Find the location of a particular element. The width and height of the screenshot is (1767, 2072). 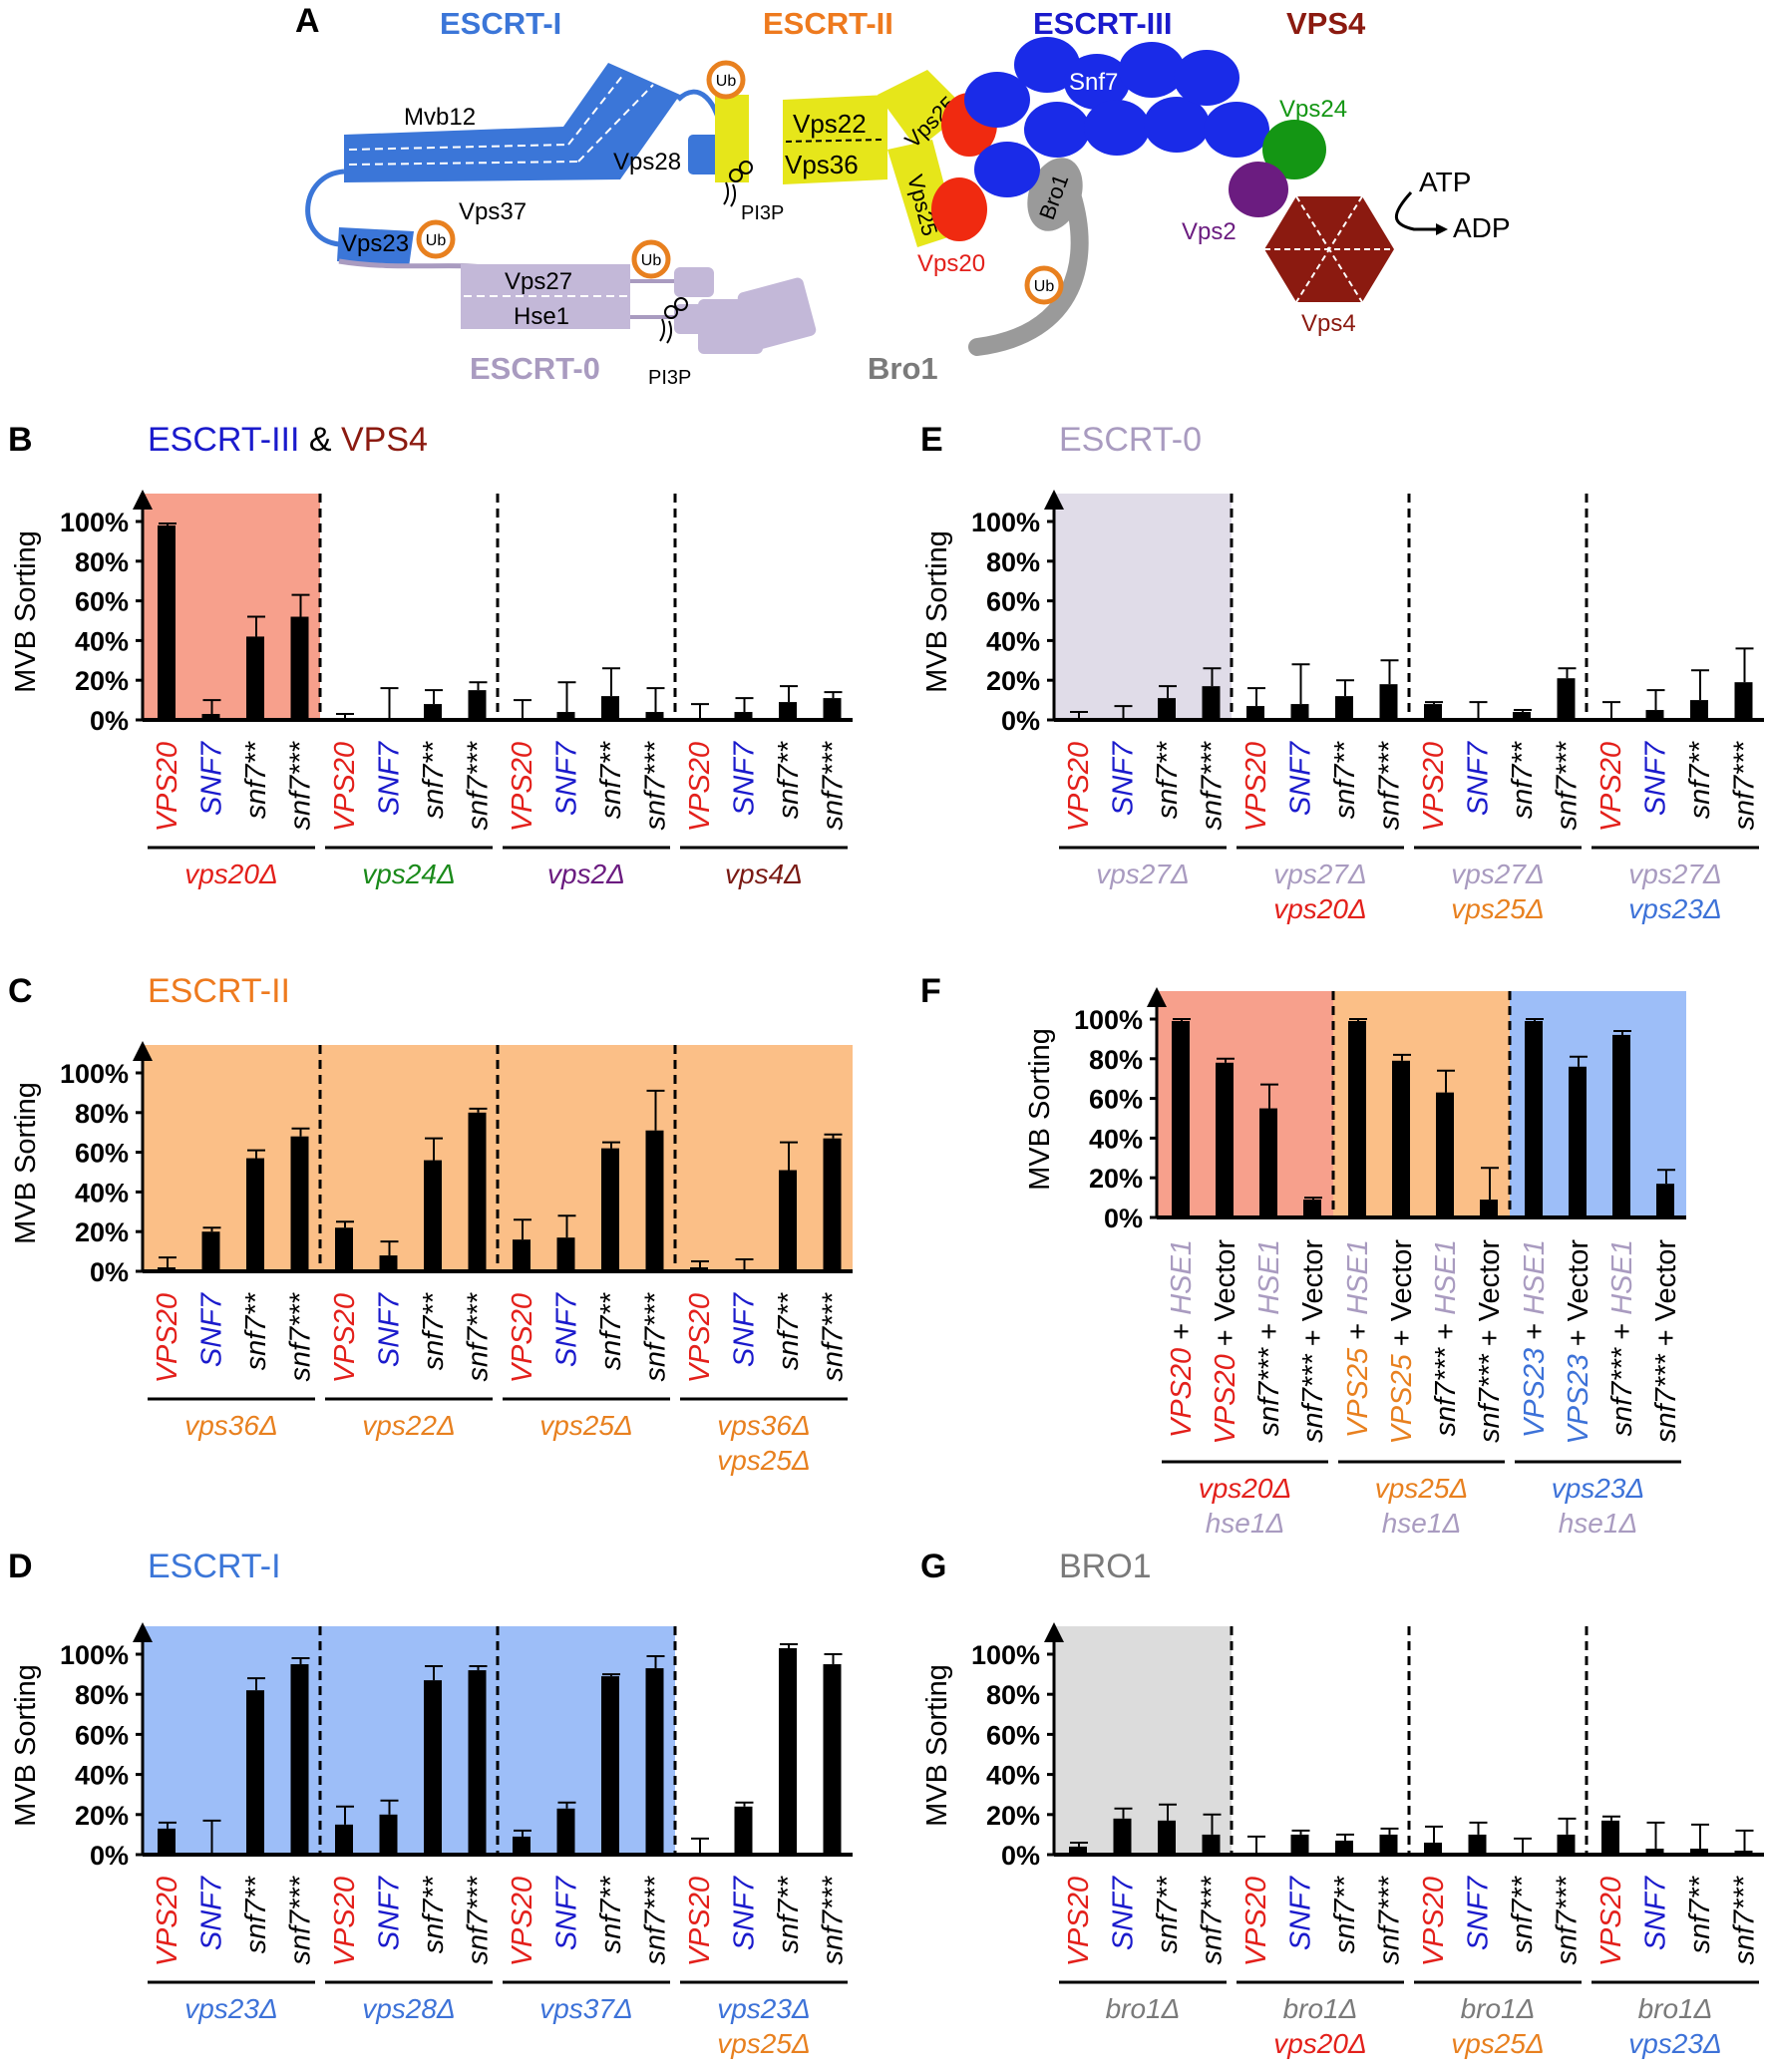

chart-title-part: & is located at coordinates (320, 440).